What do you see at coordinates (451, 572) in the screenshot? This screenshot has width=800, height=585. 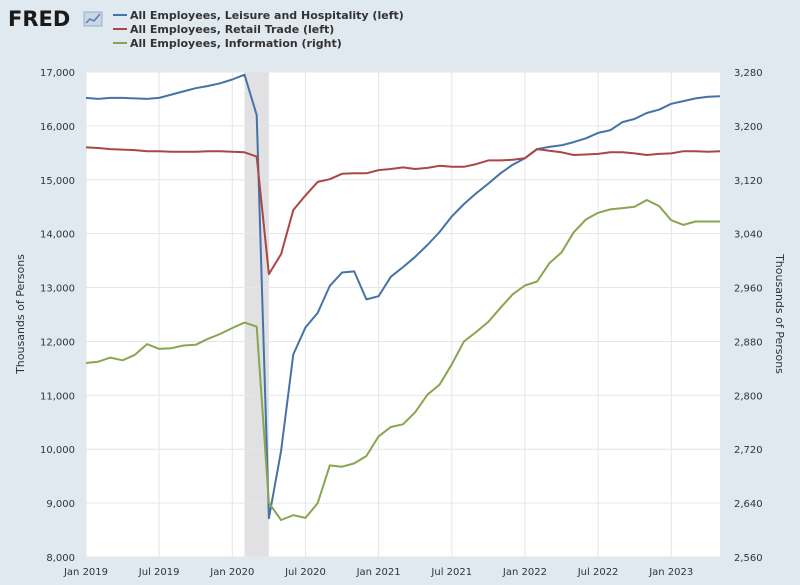 I see `x-tick-label: Jul 2021` at bounding box center [451, 572].